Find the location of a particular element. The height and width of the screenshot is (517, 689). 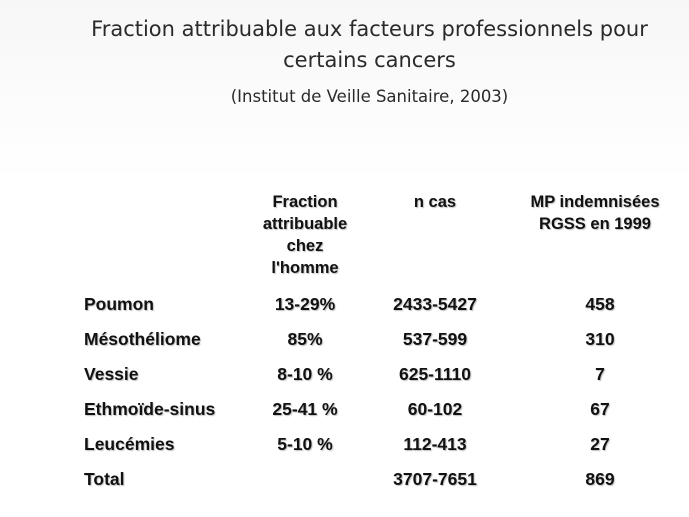

header-fraction-line: chez is located at coordinates (305, 246).